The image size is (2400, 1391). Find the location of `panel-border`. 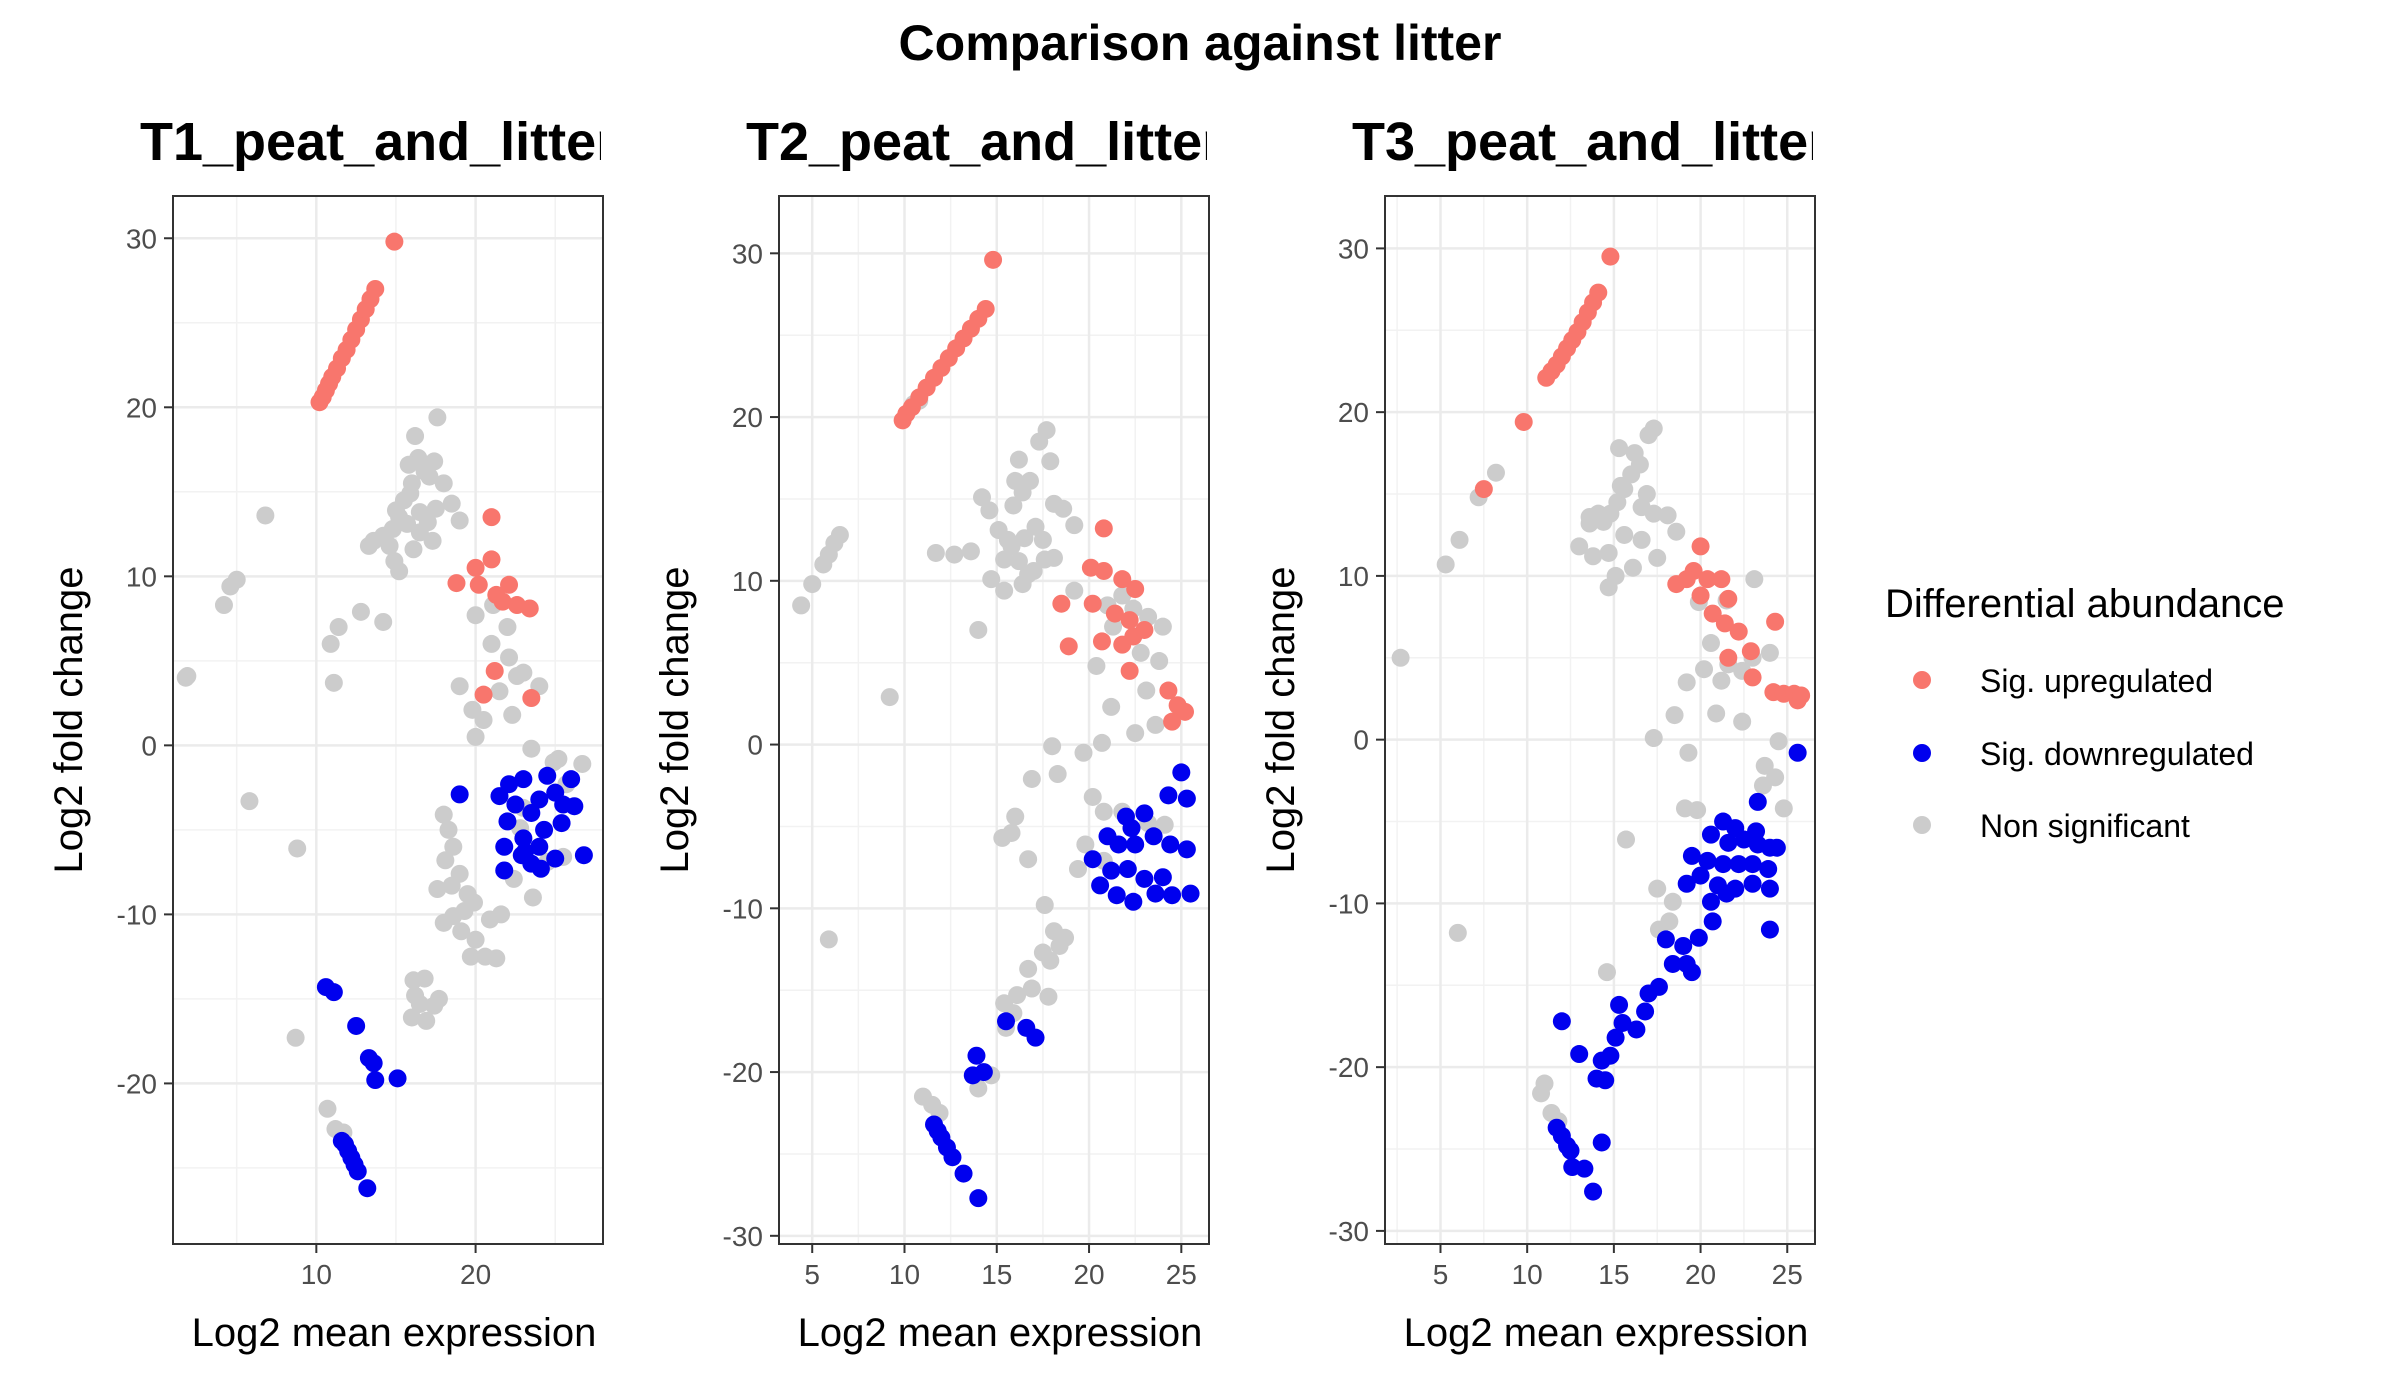

panel-border is located at coordinates (1600, 720).